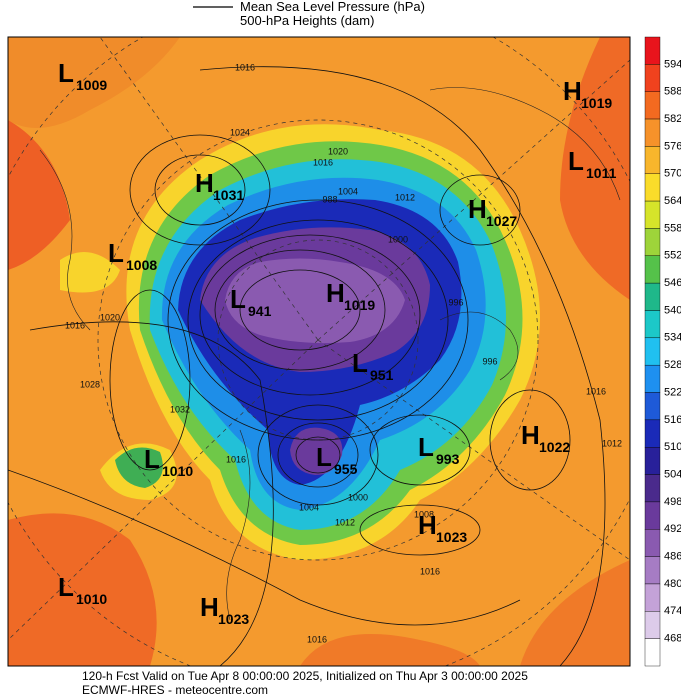 The image size is (681, 700). I want to click on contour-label: 1000, so click(358, 497).